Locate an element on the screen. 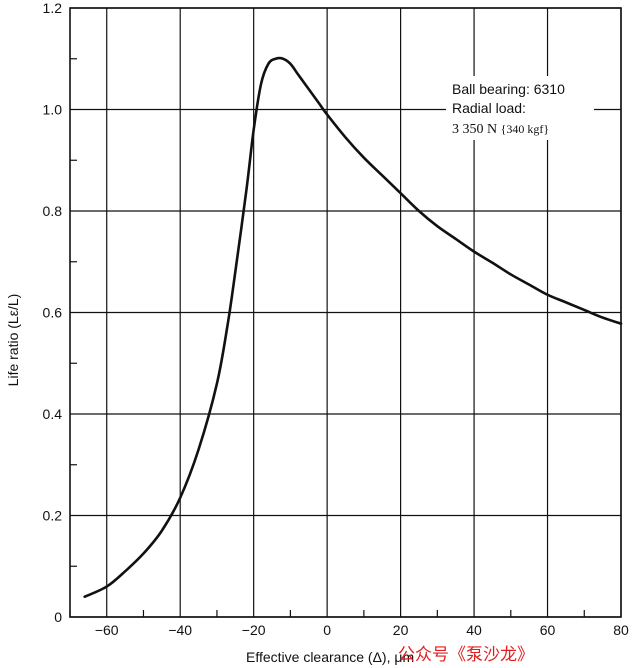 The image size is (633, 668). x-tick-label-4: 20 is located at coordinates (401, 630).